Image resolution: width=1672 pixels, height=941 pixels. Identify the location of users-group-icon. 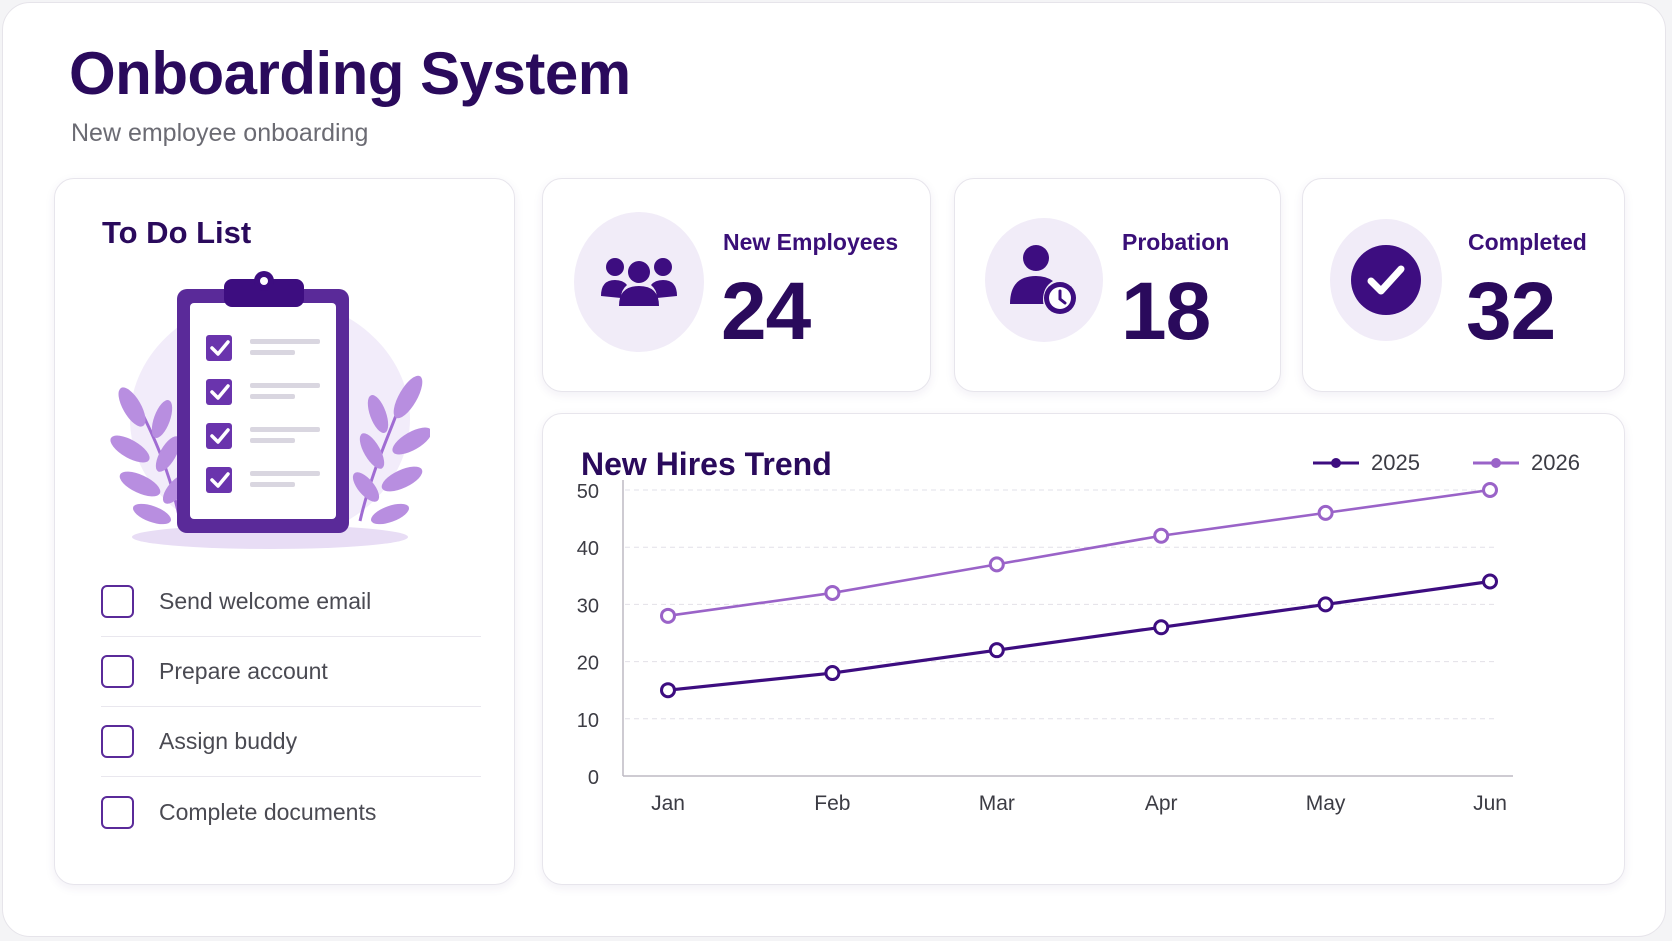
(639, 282).